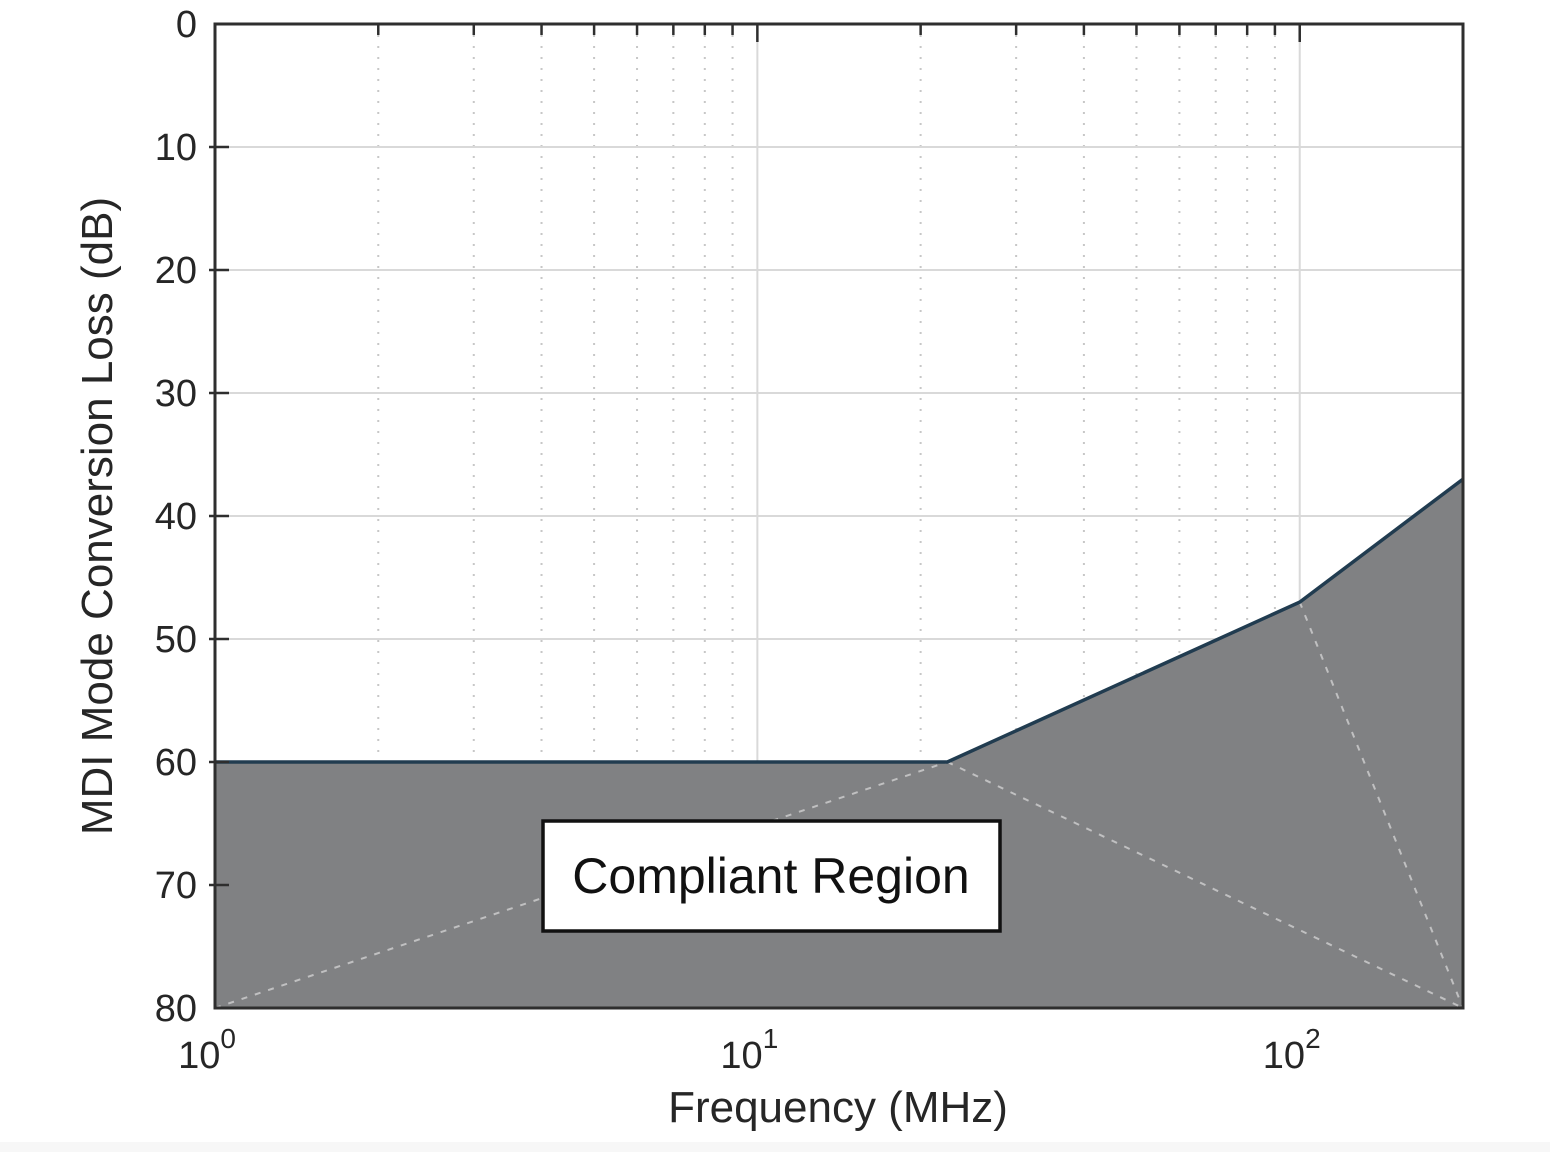 This screenshot has height=1152, width=1550. I want to click on x-axis-label: Frequency (MHz), so click(838, 1107).